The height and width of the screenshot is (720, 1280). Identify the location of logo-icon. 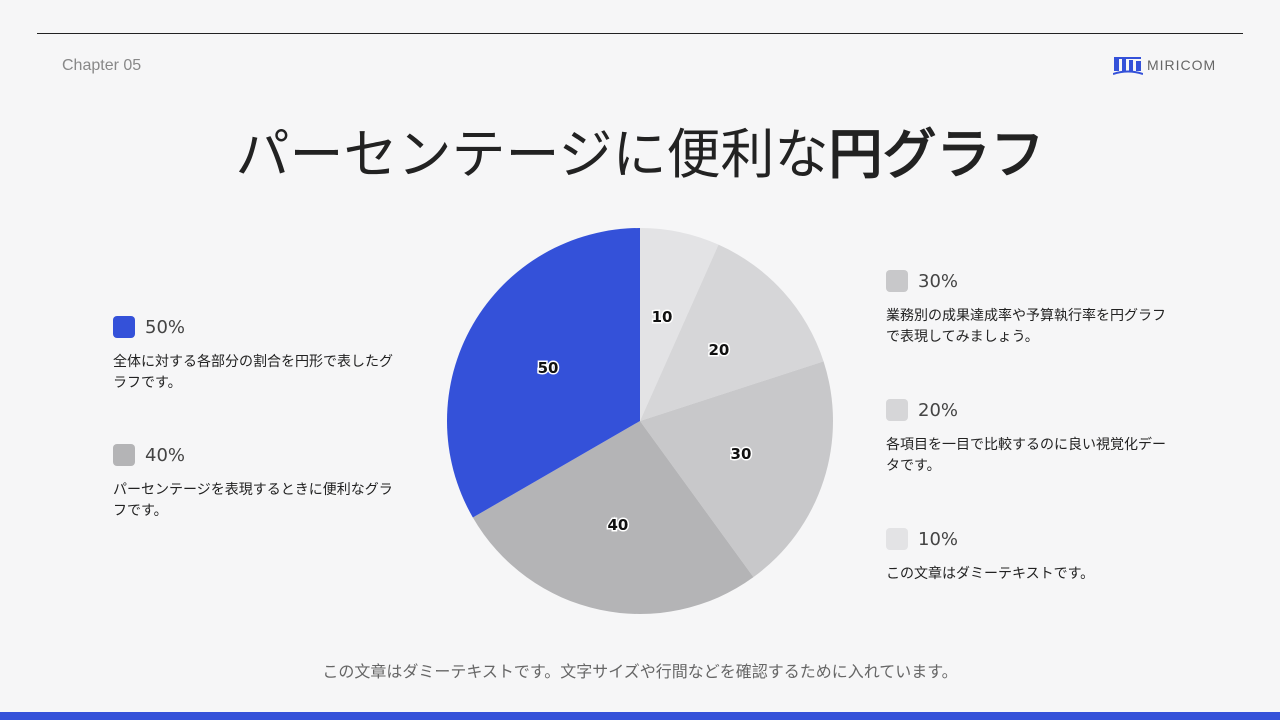
(1128, 66).